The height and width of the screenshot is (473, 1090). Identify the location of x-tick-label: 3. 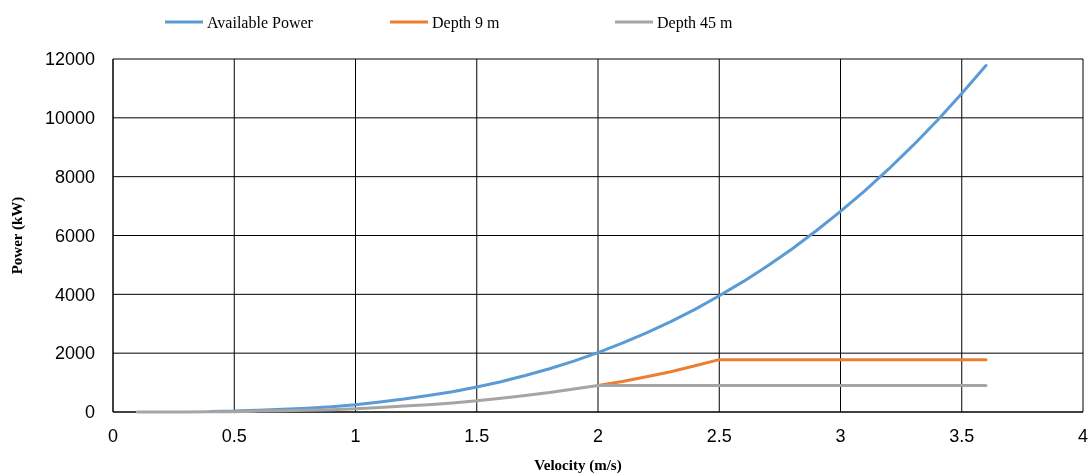
(840, 436).